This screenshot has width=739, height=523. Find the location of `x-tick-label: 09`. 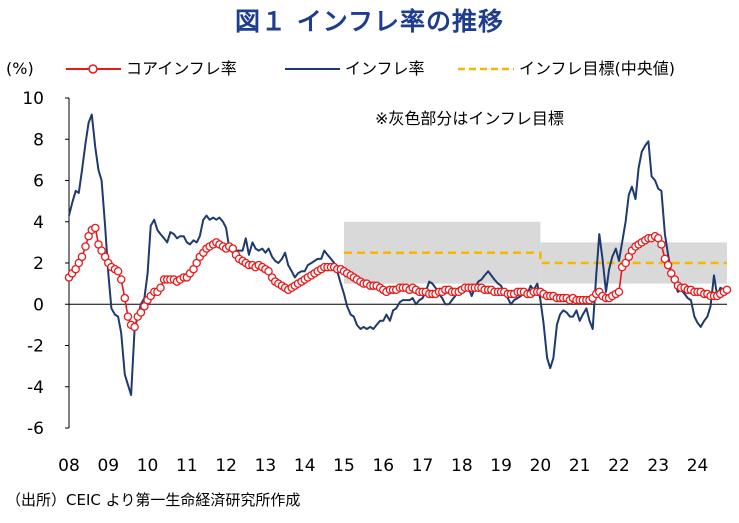

x-tick-label: 09 is located at coordinates (108, 466).